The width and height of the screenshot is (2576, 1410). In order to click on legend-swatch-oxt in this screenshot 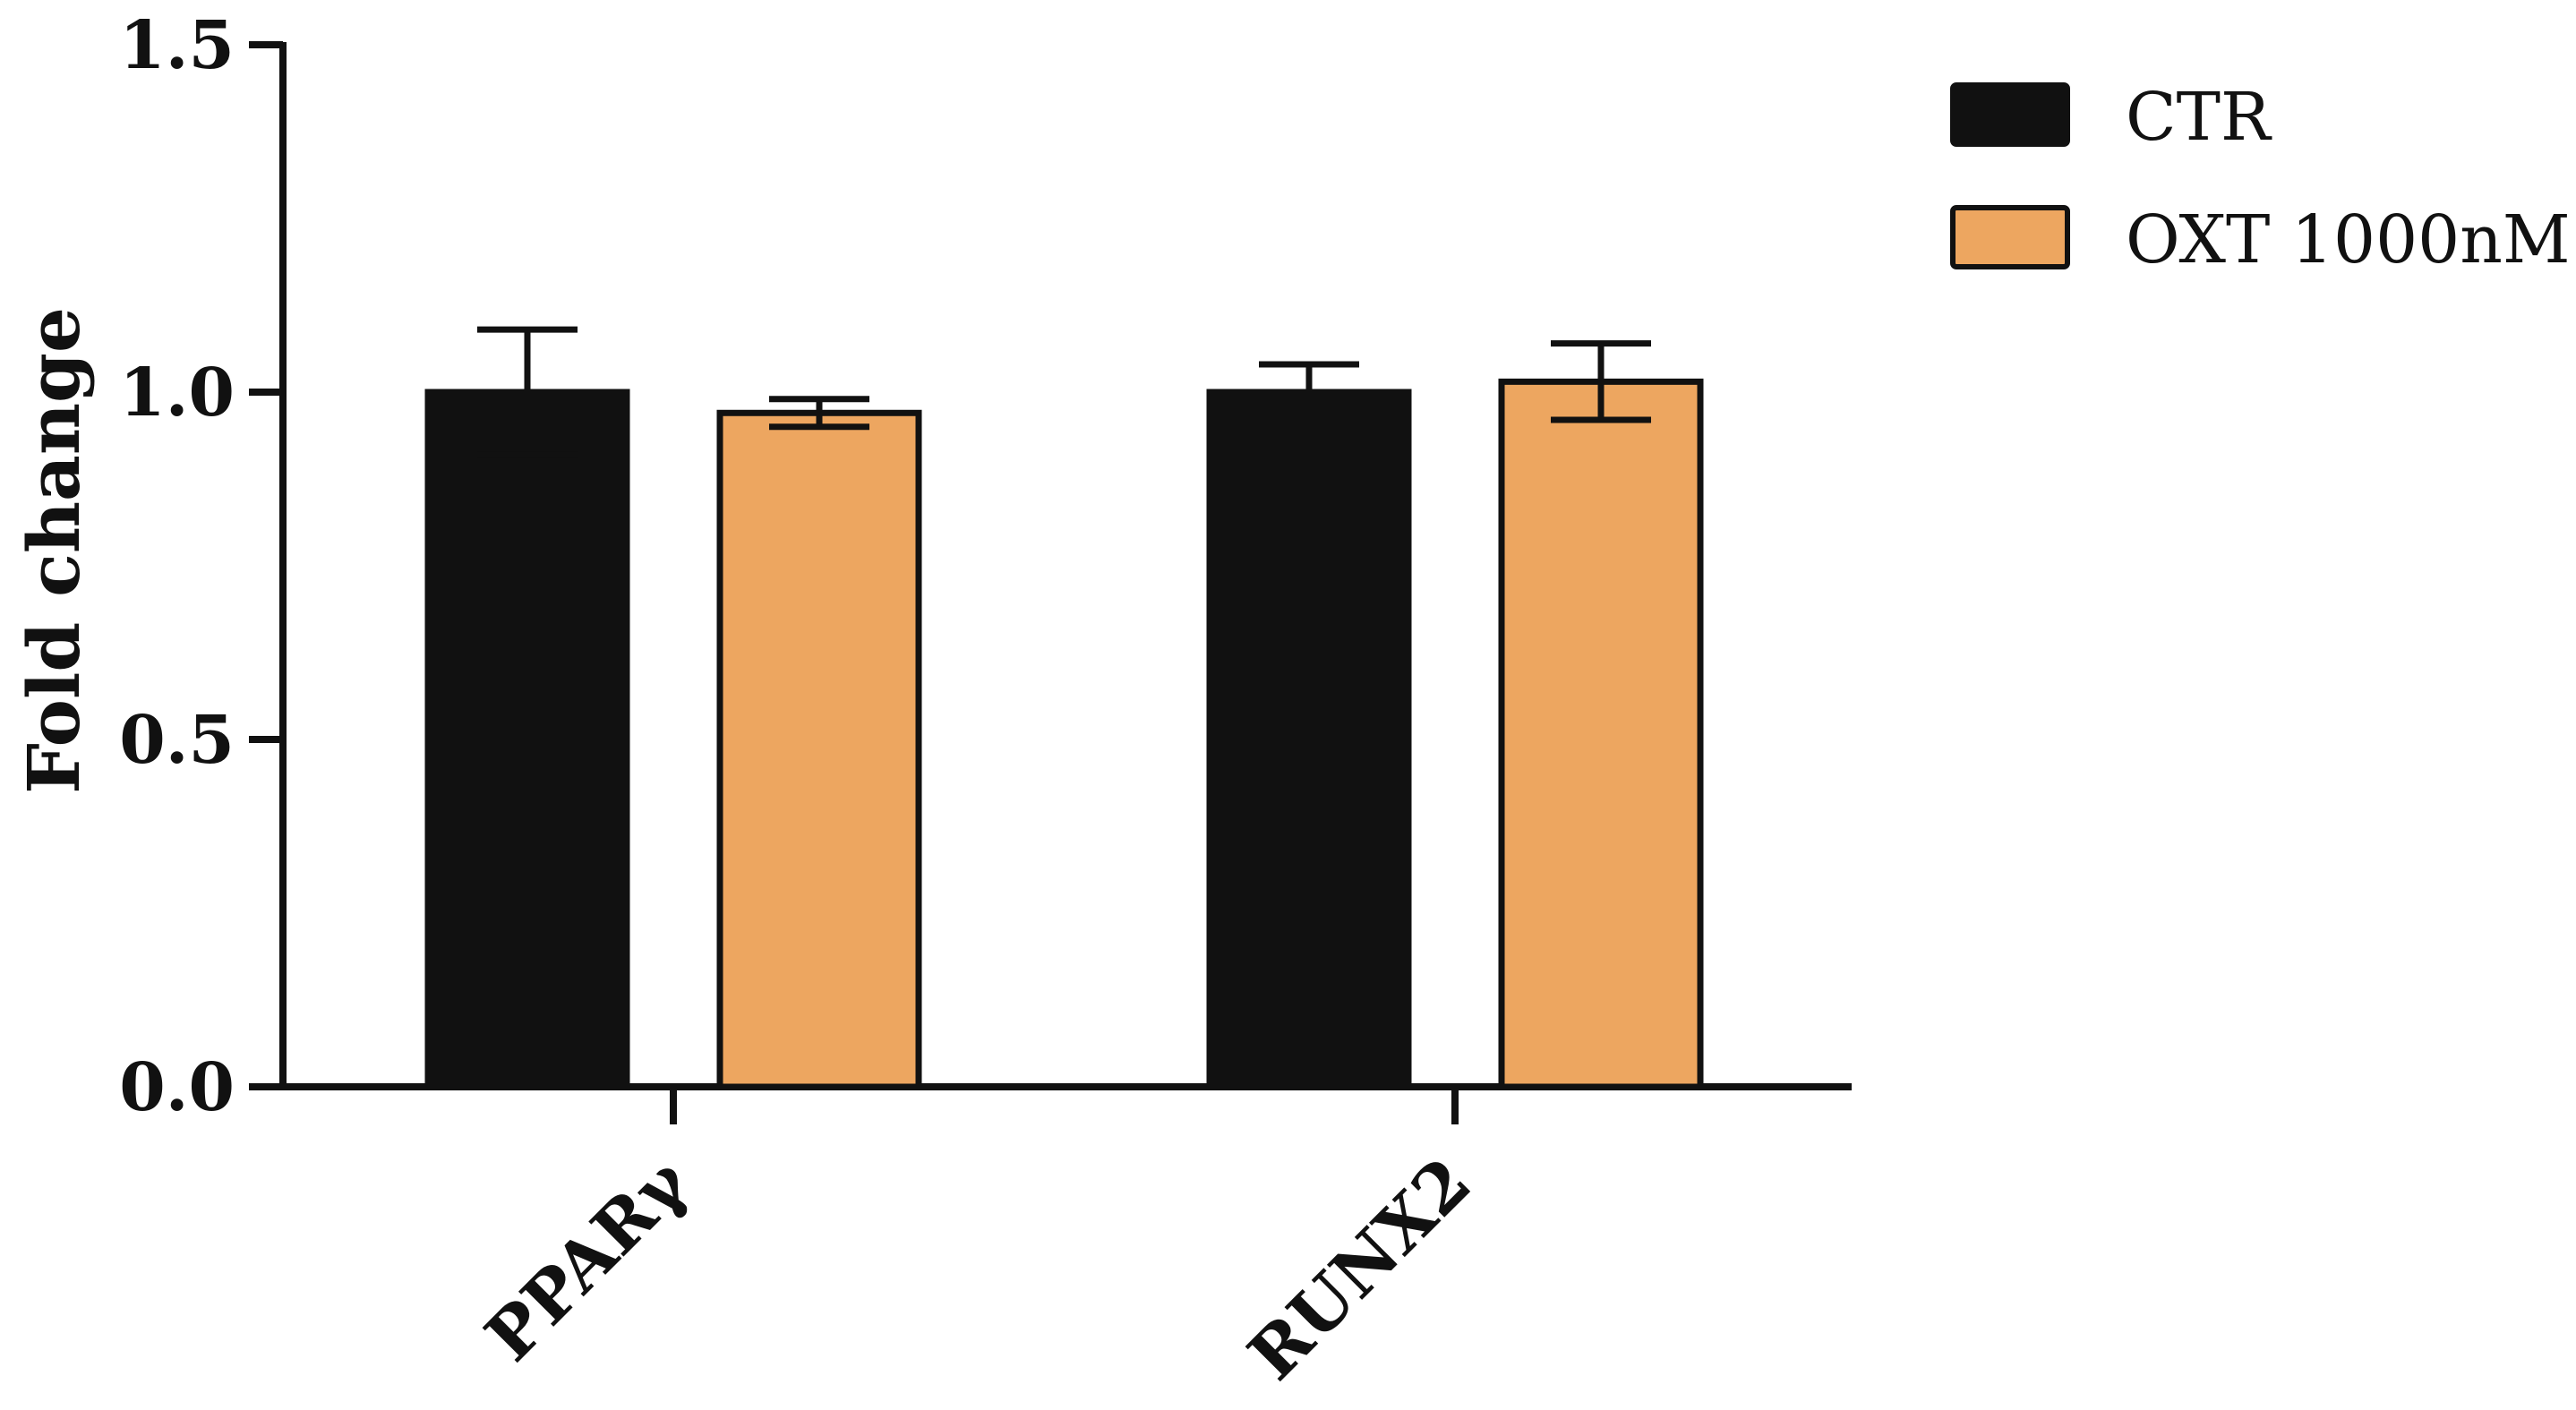, I will do `click(2010, 237)`.